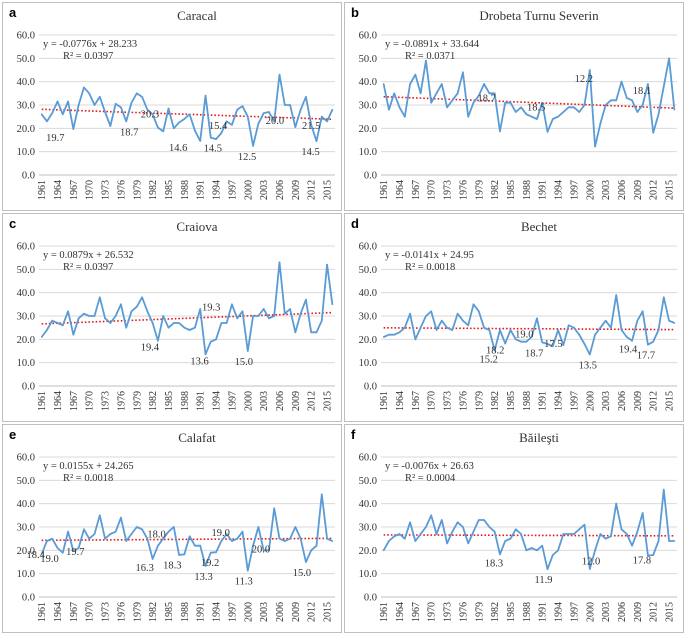 The height and width of the screenshot is (634, 685). I want to click on x-tick-label: 2012, so click(312, 190).